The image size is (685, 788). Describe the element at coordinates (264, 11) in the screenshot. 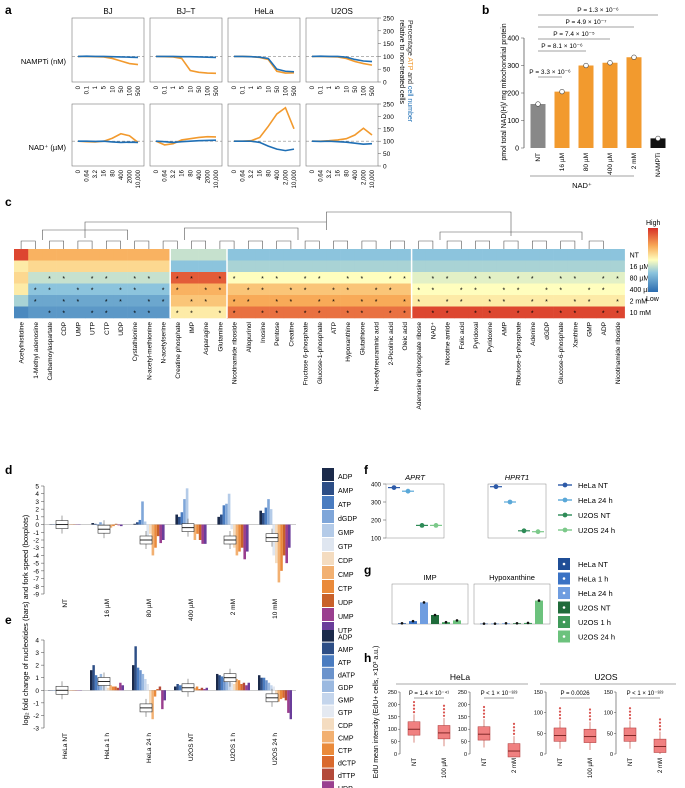

I see `col-title-2: HeLa` at that location.